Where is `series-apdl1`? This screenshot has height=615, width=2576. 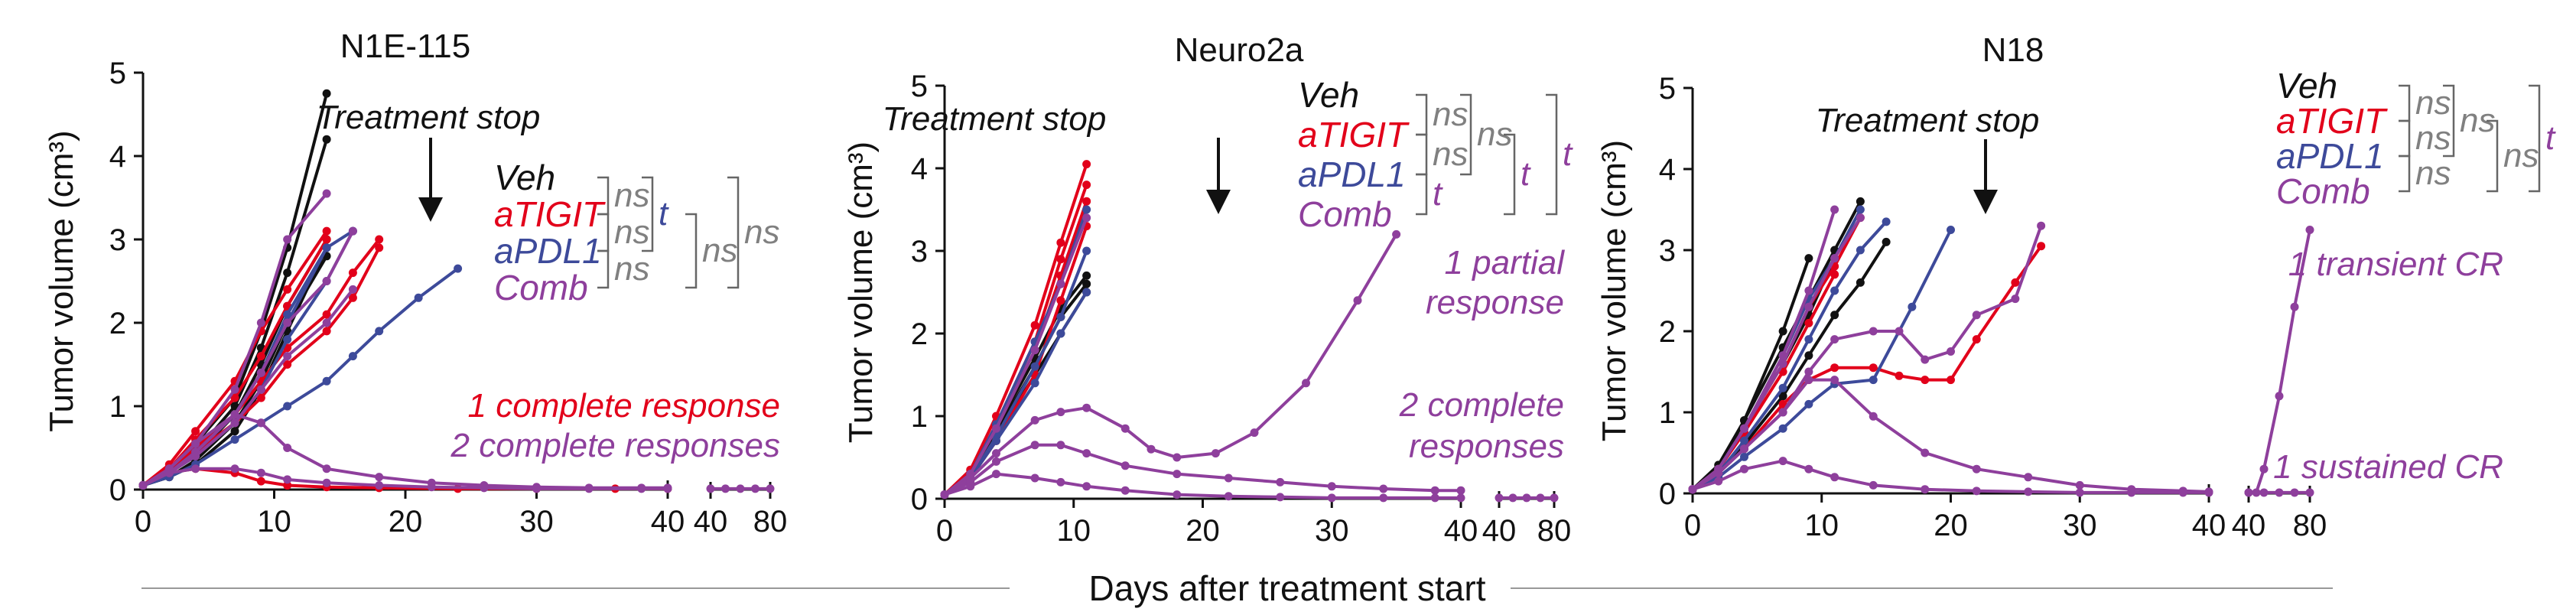 series-apdl1 is located at coordinates (1789, 355).